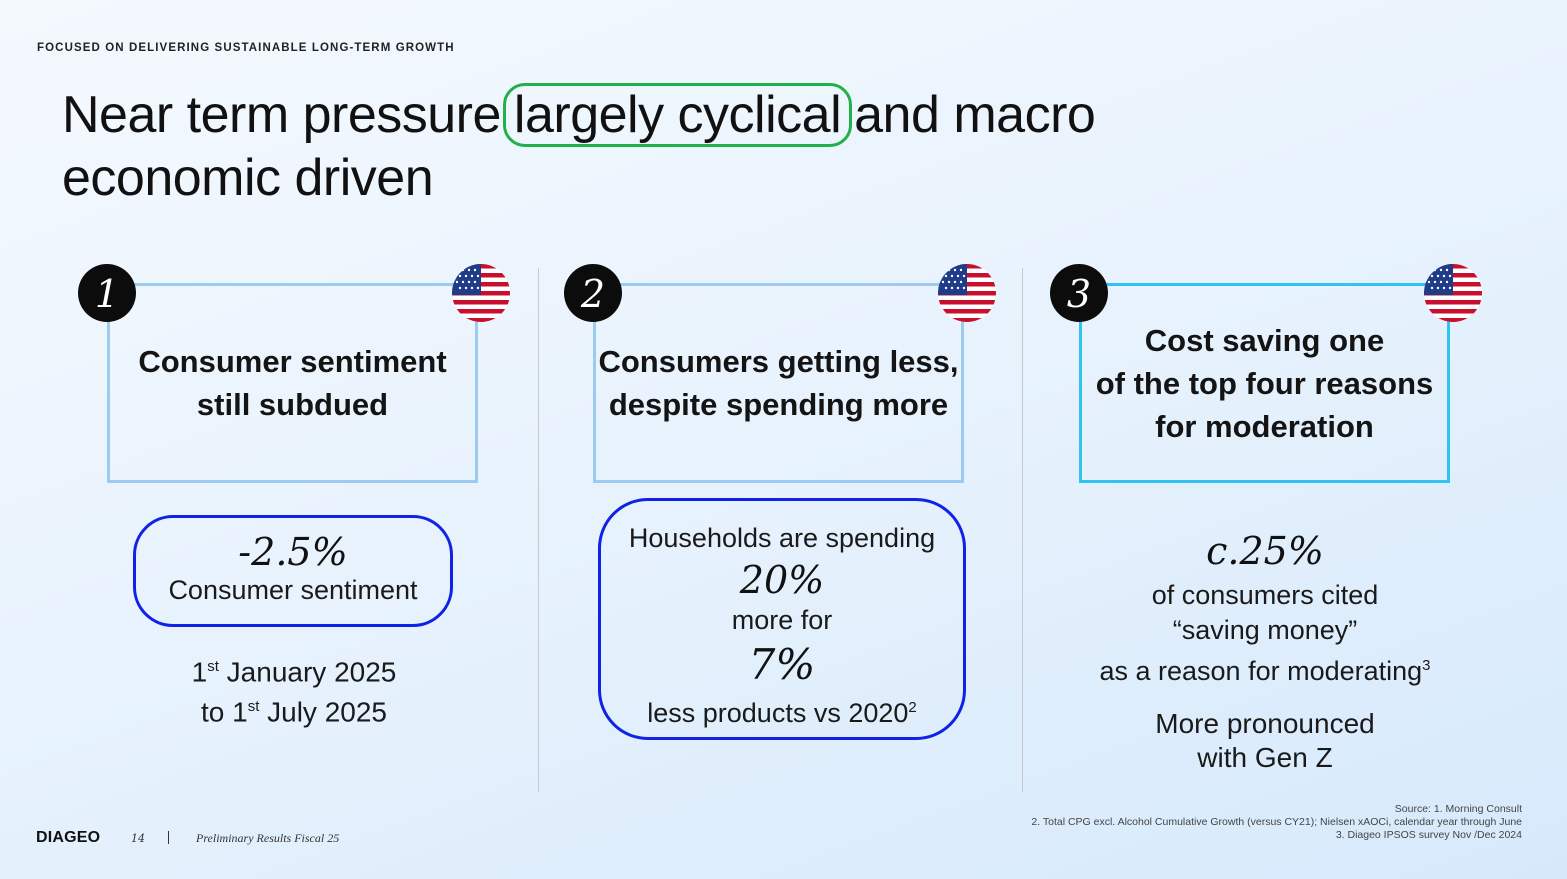 Image resolution: width=1567 pixels, height=879 pixels. Describe the element at coordinates (782, 664) in the screenshot. I see `stat-value-less: 7%` at that location.